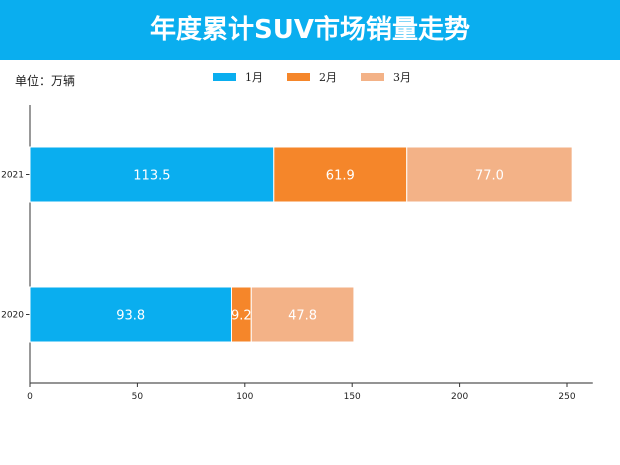 This screenshot has width=620, height=465. Describe the element at coordinates (340, 176) in the screenshot. I see `data-label: 61.9` at that location.